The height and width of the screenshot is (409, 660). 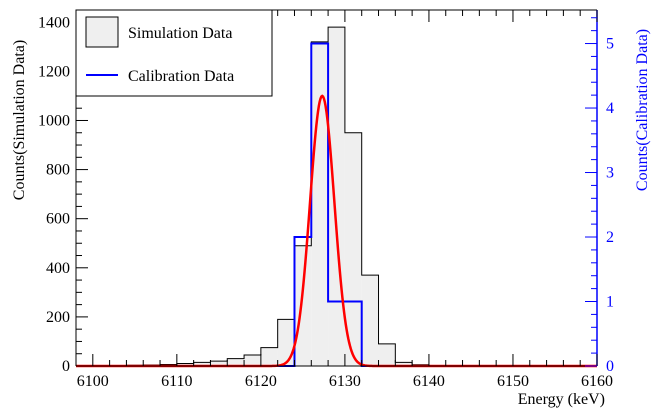 I want to click on y-left-tick-label: 1400, so click(x=54, y=22).